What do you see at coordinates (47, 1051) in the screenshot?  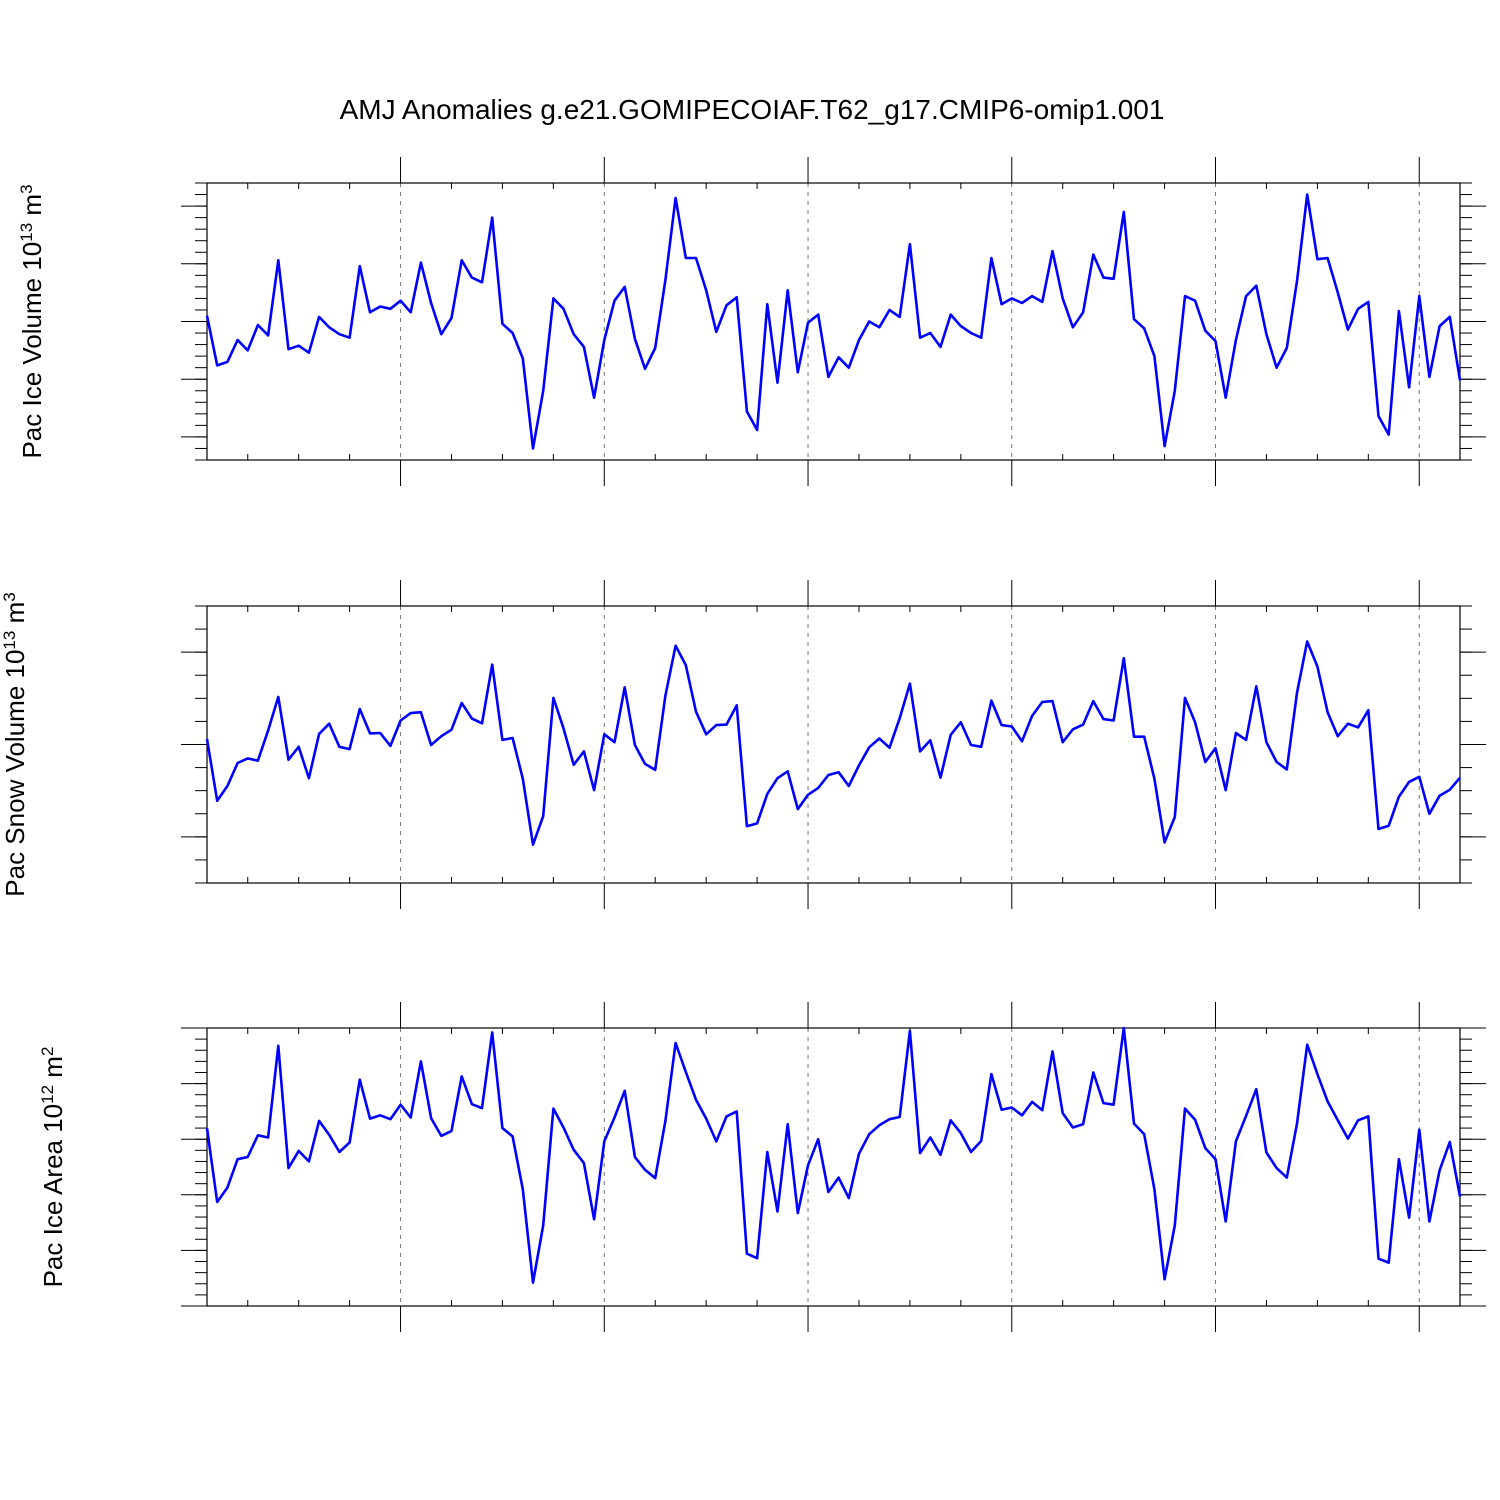 I see `y-label-unit-exponent: 2` at bounding box center [47, 1051].